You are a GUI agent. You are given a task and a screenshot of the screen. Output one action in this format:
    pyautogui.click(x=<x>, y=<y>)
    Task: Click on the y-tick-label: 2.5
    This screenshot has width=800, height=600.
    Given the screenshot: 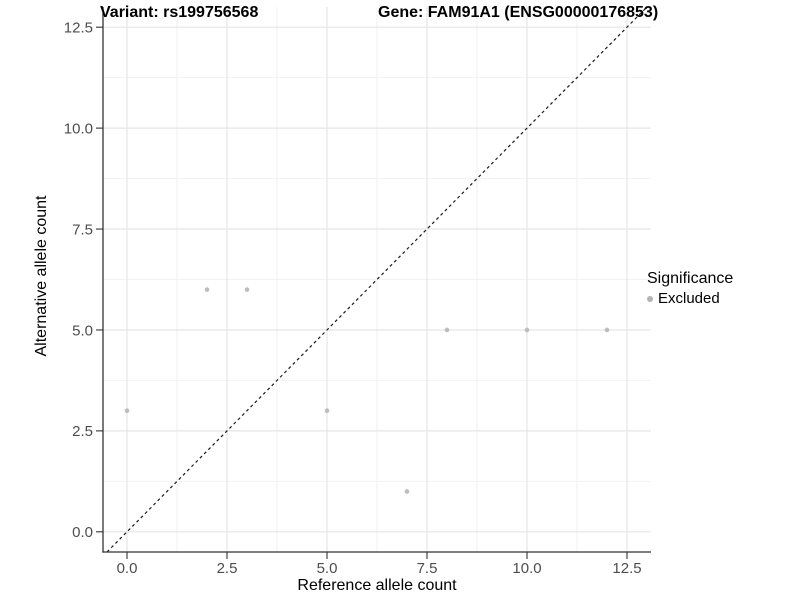 What is the action you would take?
    pyautogui.click(x=82, y=431)
    